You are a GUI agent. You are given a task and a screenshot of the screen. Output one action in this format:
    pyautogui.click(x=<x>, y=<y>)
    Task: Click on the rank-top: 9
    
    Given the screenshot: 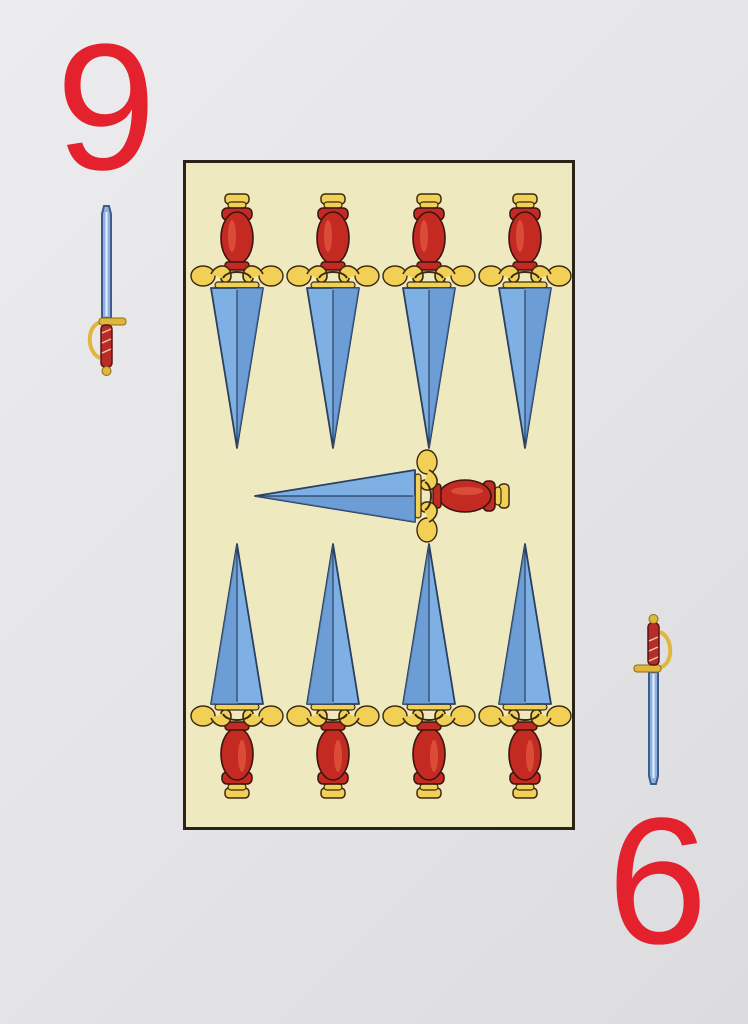 What is the action you would take?
    pyautogui.click(x=106, y=107)
    